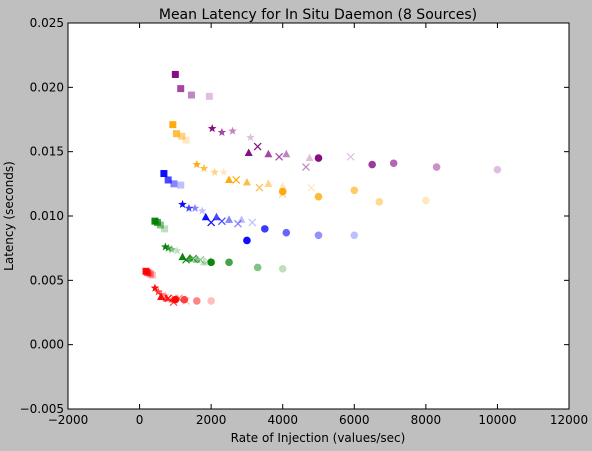  Describe the element at coordinates (47, 216) in the screenshot. I see `y-tick-label: 0.010` at that location.